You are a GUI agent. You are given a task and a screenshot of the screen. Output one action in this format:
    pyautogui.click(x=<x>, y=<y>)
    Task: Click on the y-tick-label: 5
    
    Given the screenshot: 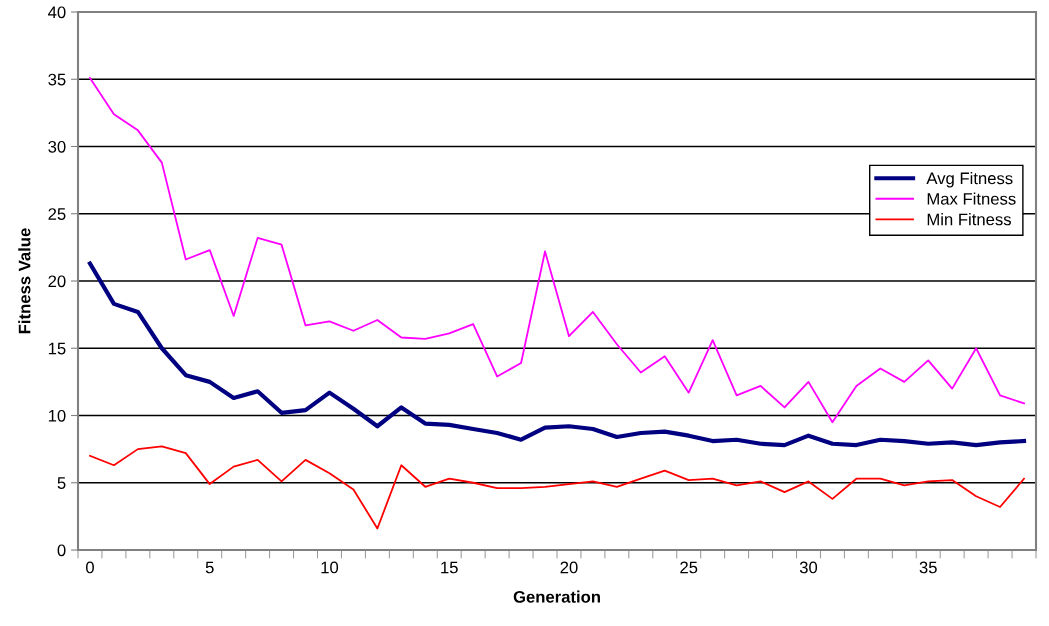 What is the action you would take?
    pyautogui.click(x=61, y=483)
    